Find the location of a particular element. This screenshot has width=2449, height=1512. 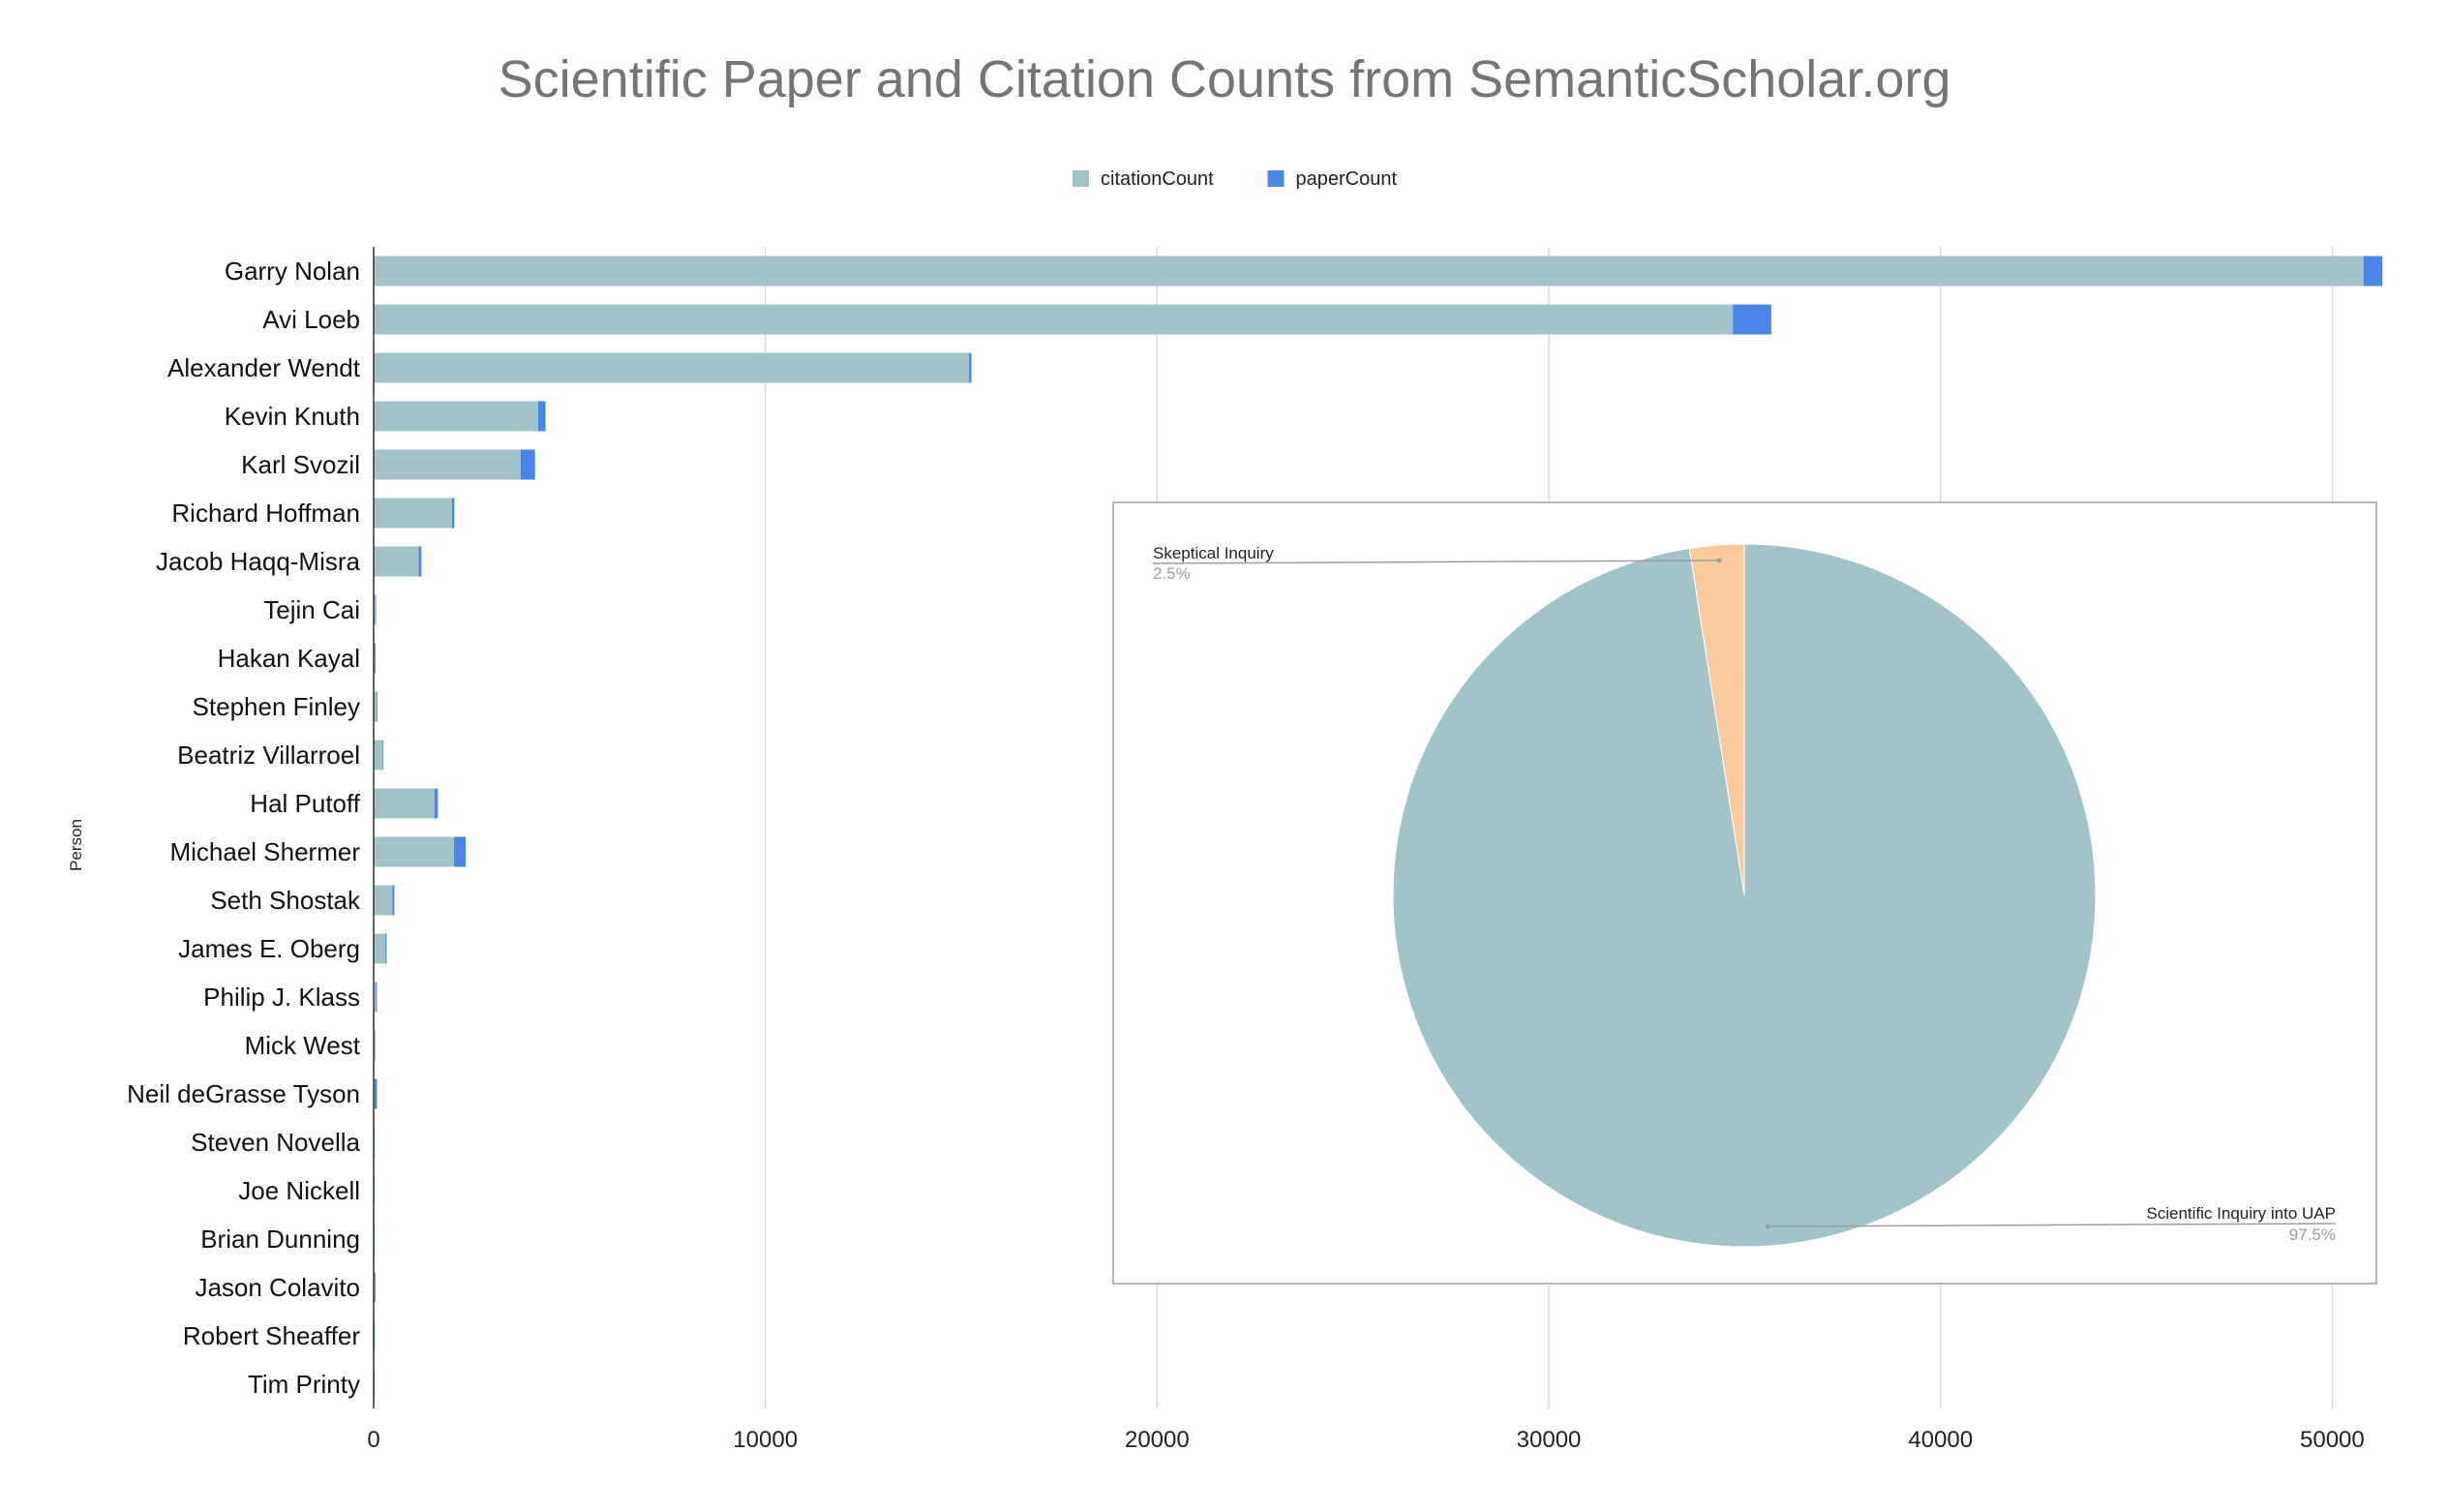

legend-label-papercount: paperCount is located at coordinates (1347, 179).